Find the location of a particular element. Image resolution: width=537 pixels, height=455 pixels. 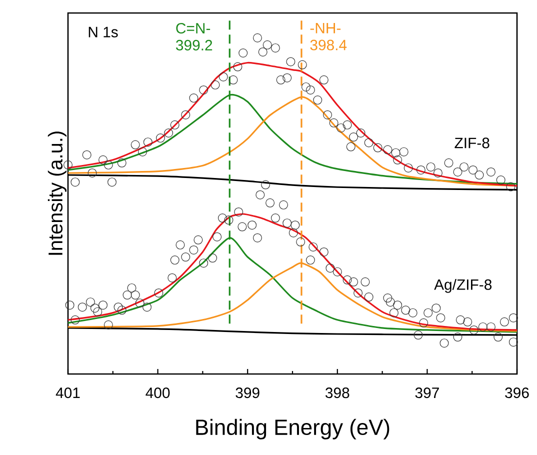

x-axis-title: Binding Energy (eV) is located at coordinates (293, 429).